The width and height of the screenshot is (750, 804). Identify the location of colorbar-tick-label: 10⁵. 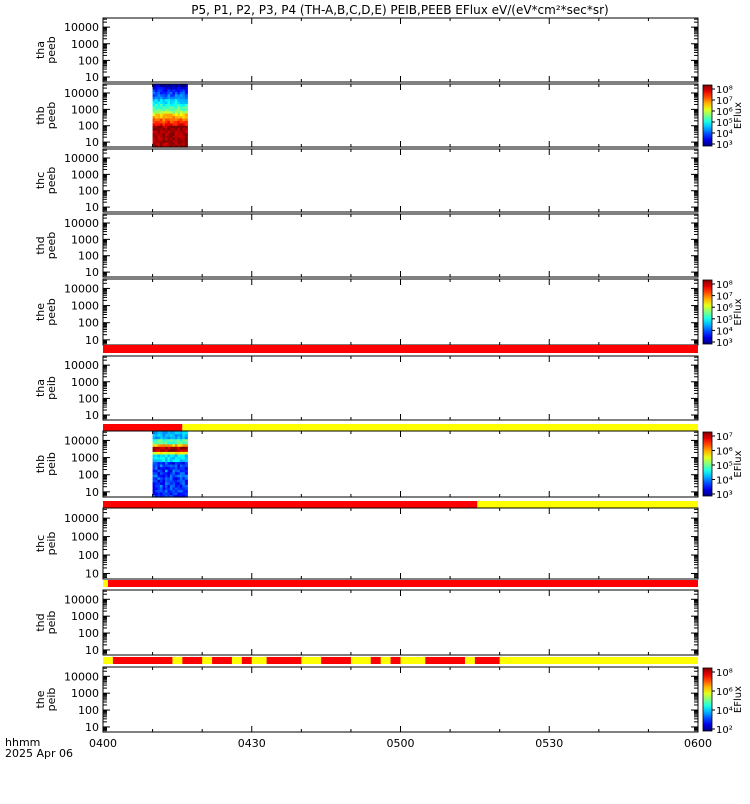
(724, 466).